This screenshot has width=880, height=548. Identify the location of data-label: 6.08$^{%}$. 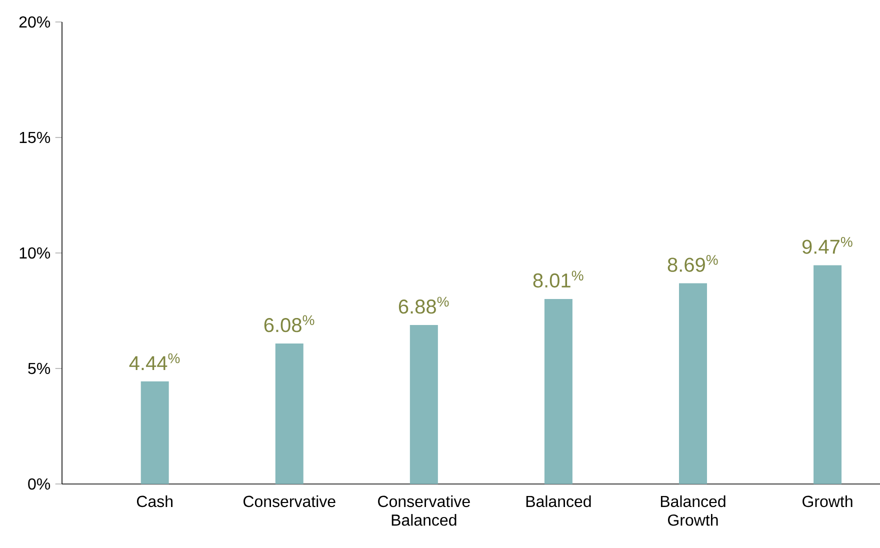
(289, 323).